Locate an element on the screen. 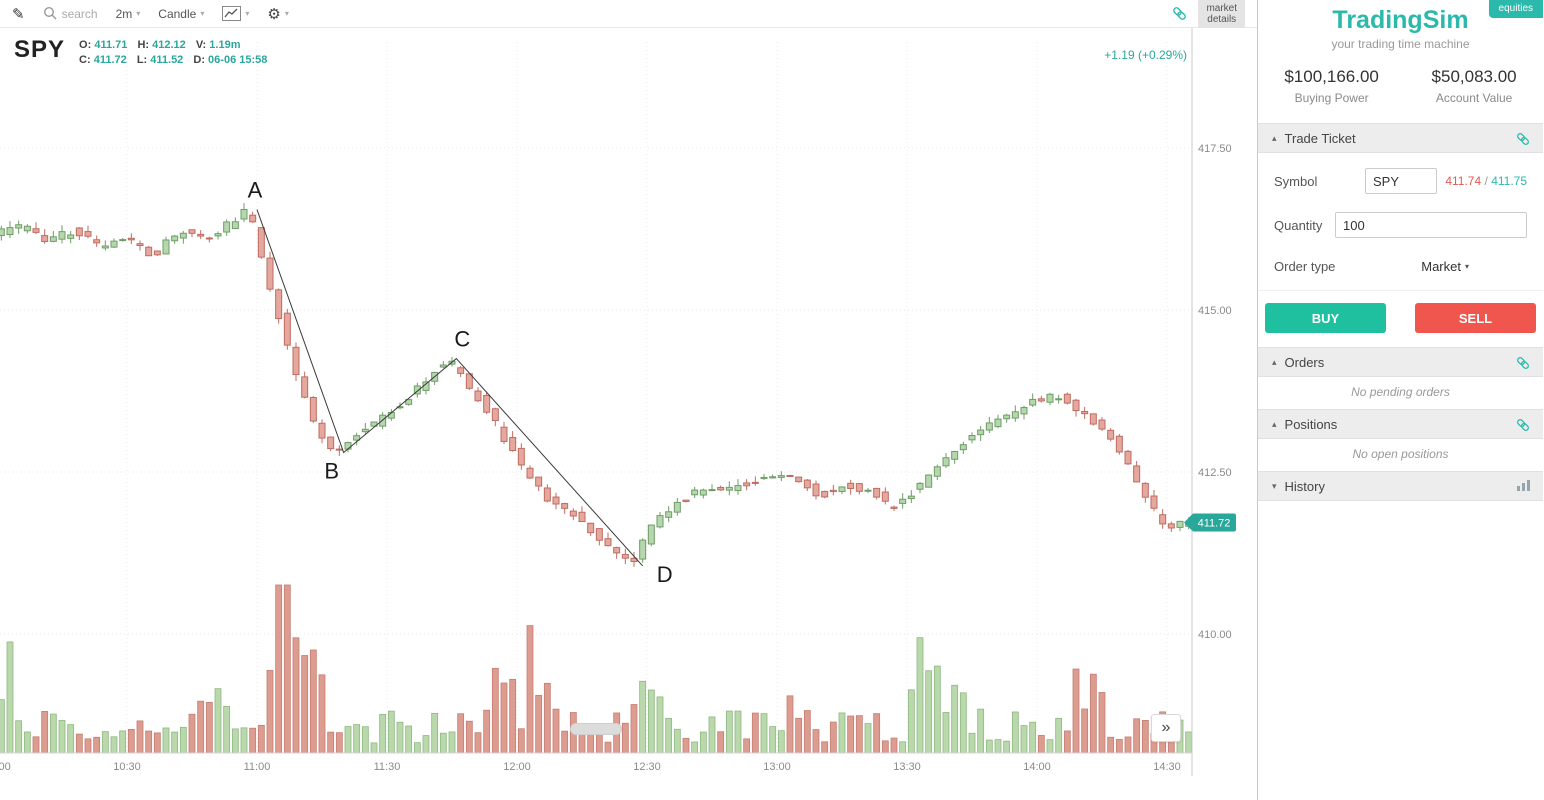 The height and width of the screenshot is (800, 1544). buying-power-value: $100,166.00 is located at coordinates (1331, 76).